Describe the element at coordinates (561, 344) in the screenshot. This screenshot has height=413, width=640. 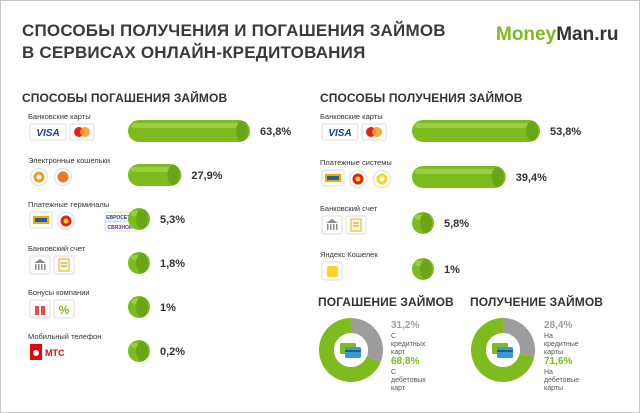
I see `receiving-credit-label: На кредитные карты` at that location.